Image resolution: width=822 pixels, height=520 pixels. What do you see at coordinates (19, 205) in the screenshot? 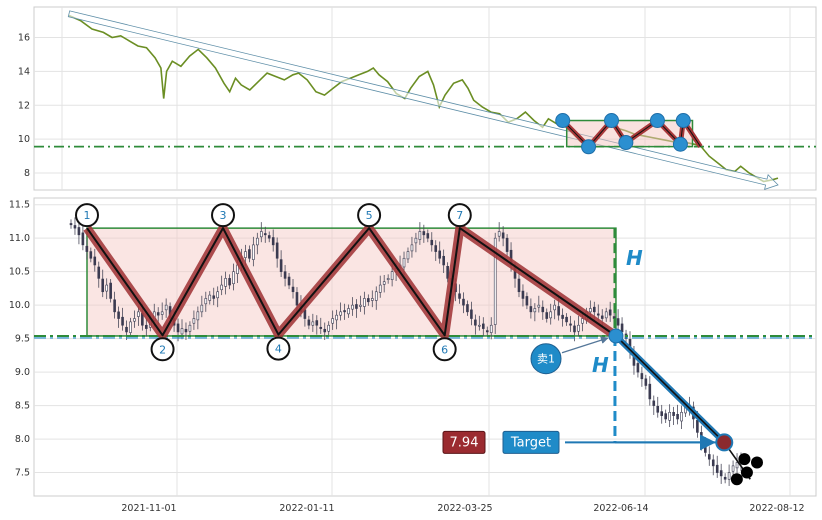
I see `y-tick-label: 11.5` at bounding box center [19, 205].